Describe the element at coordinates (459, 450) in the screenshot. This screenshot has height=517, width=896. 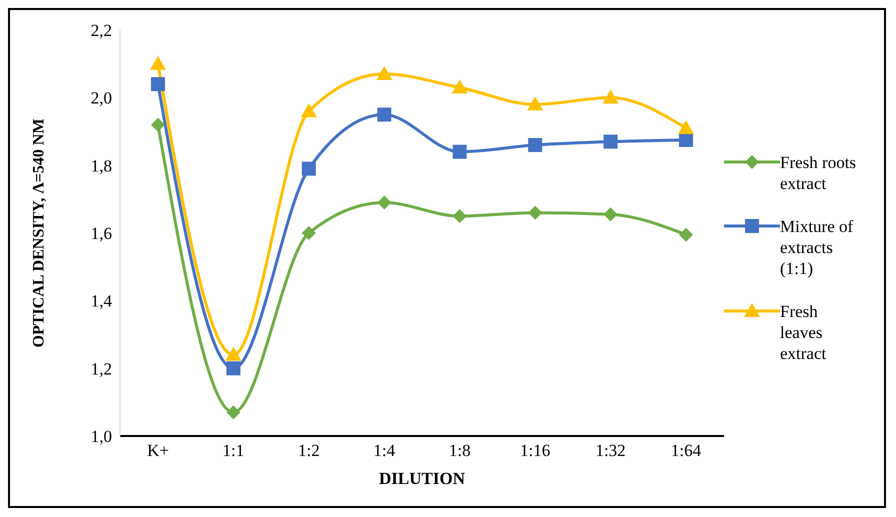
I see `x-tick-label: 1:8` at that location.